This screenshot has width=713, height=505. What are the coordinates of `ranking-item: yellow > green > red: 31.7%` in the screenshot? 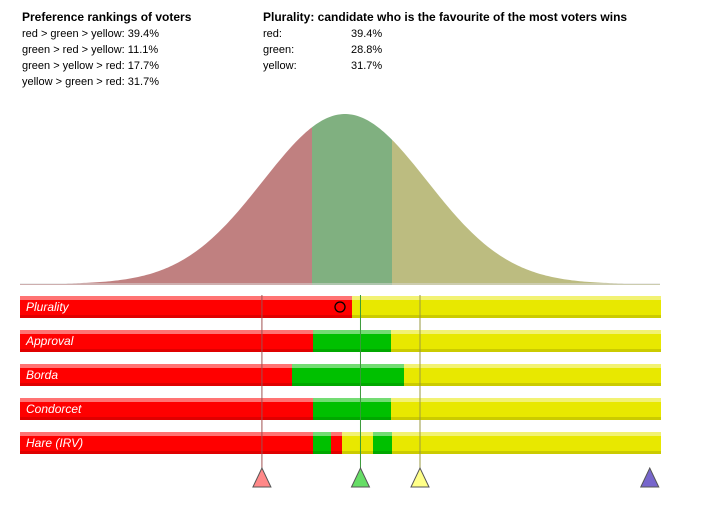 It's located at (90, 82).